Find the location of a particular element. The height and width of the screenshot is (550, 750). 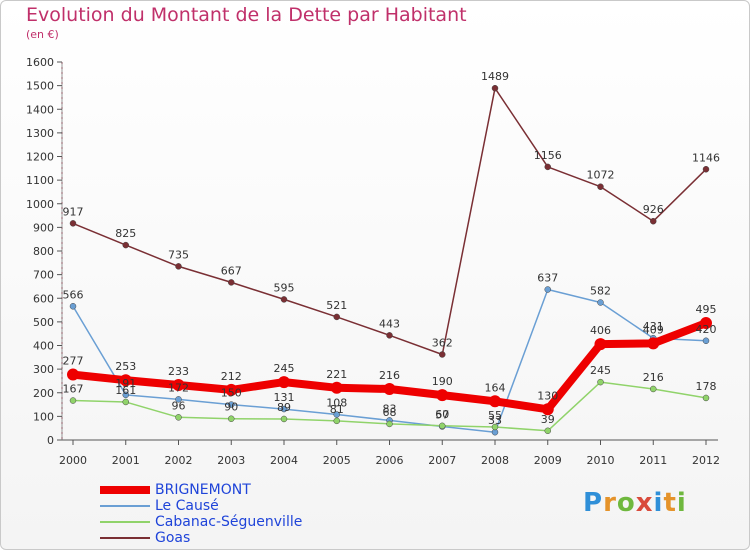

data-label: 33 is located at coordinates (495, 420).